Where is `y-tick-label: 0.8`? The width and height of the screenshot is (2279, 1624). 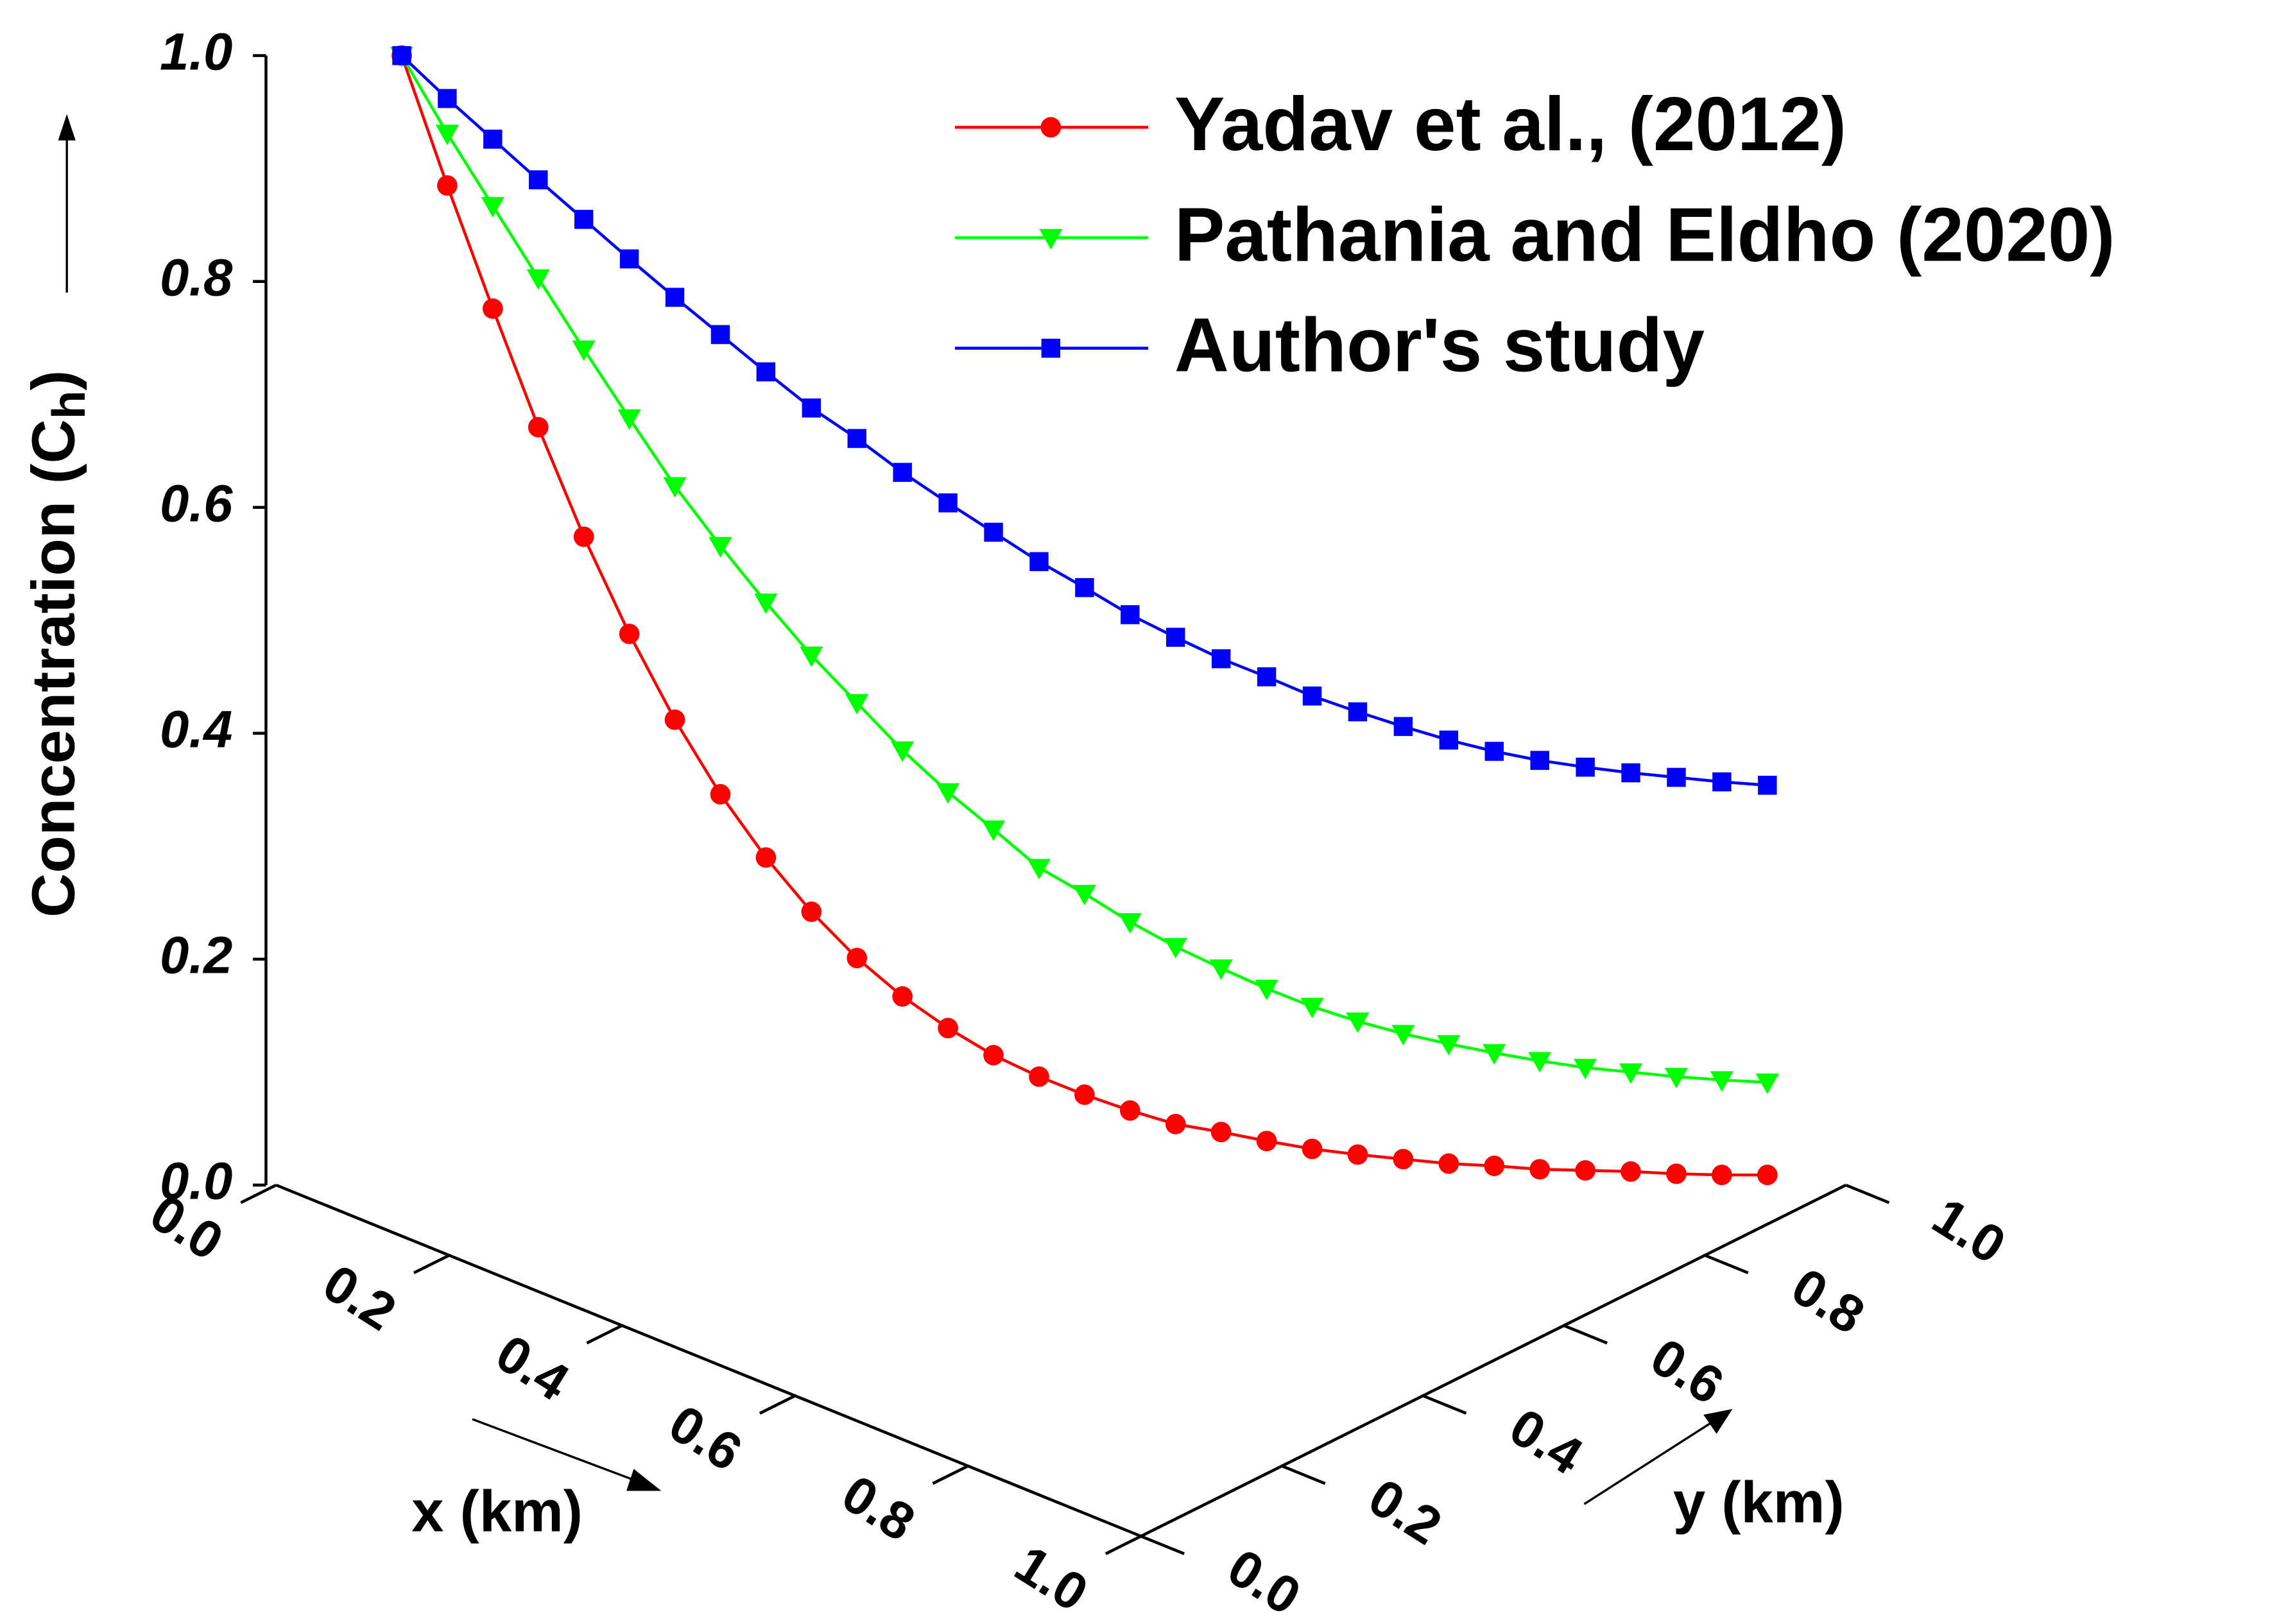 y-tick-label: 0.8 is located at coordinates (1828, 1301).